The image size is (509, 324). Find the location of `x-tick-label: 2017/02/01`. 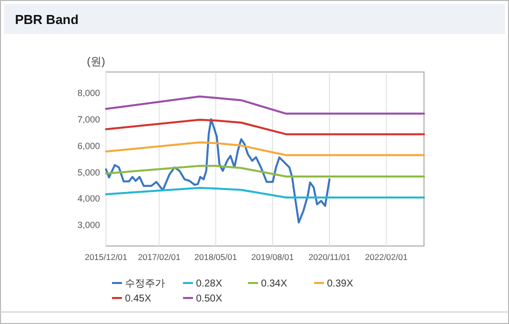

x-tick-label: 2017/02/01 is located at coordinates (159, 257).